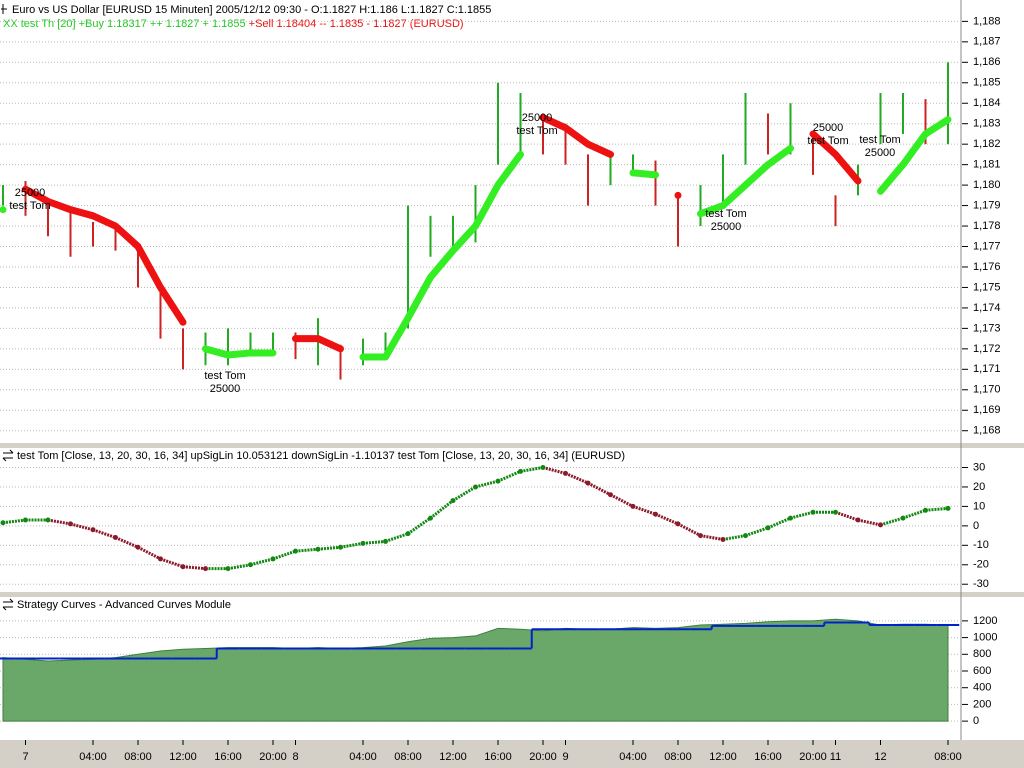 Image resolution: width=1024 pixels, height=768 pixels. What do you see at coordinates (723, 757) in the screenshot?
I see `x-tick-label: 12:00` at bounding box center [723, 757].